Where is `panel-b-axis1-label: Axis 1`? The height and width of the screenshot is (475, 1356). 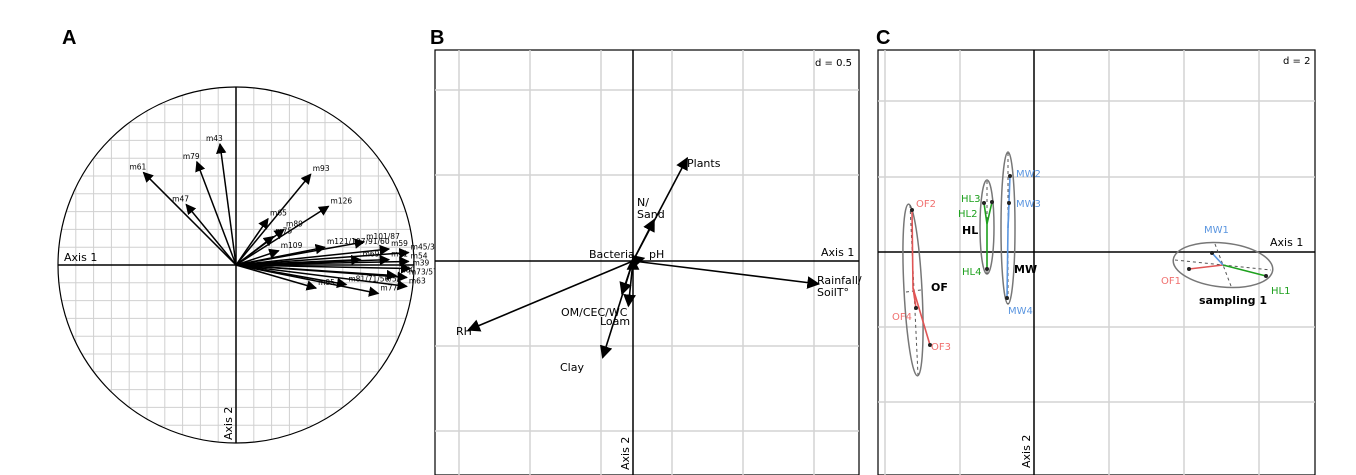 panel-b-axis1-label: Axis 1 is located at coordinates (837, 252).